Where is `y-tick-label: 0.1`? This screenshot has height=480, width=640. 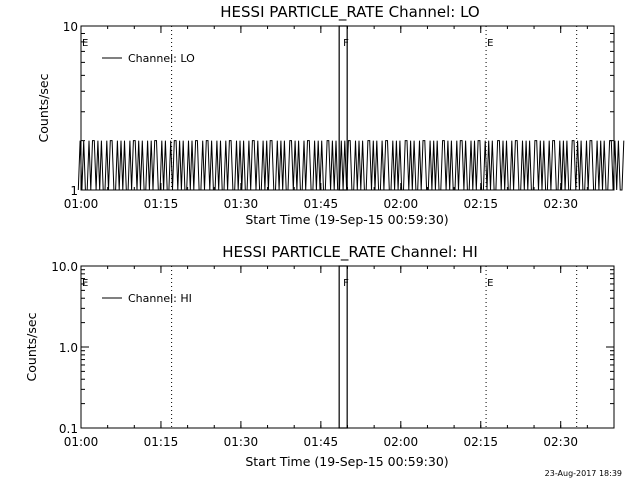
y-tick-label: 0.1 is located at coordinates (68, 429).